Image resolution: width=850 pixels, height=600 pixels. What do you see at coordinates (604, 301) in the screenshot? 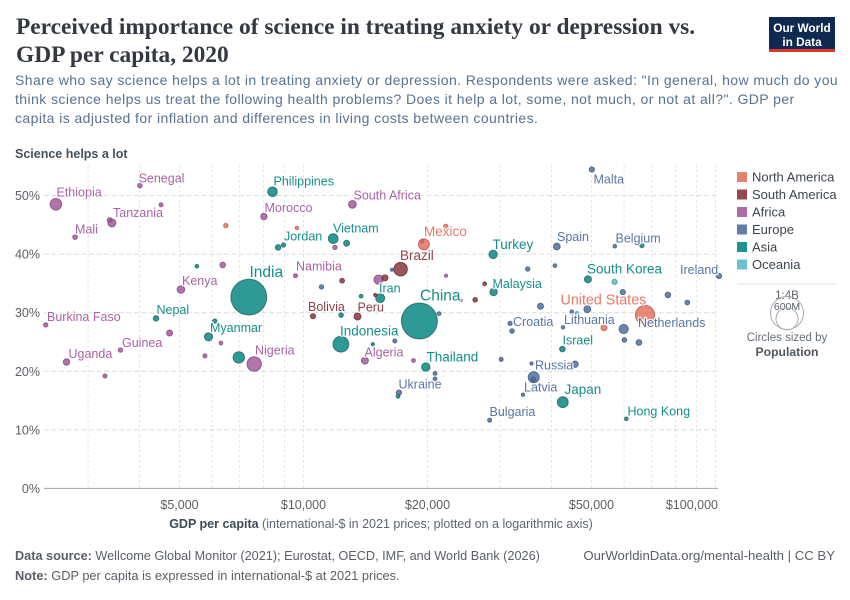
I see `svg-text: United States` at bounding box center [604, 301].